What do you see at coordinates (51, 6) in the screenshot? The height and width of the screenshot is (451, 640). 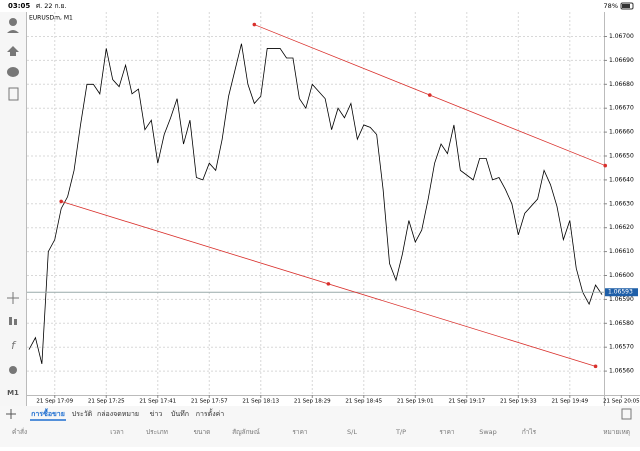 I see `status-date: ศ. 22 ก.ย.` at bounding box center [51, 6].